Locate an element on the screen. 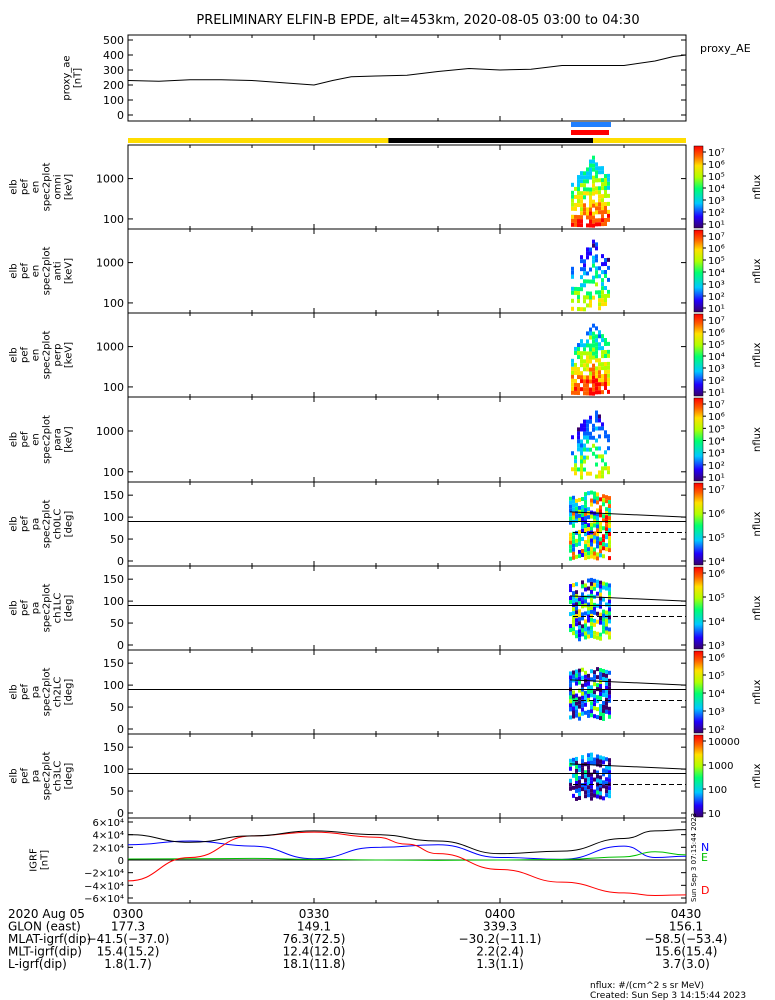  orbit-row-label: 2020 Aug 05 is located at coordinates (46, 914).